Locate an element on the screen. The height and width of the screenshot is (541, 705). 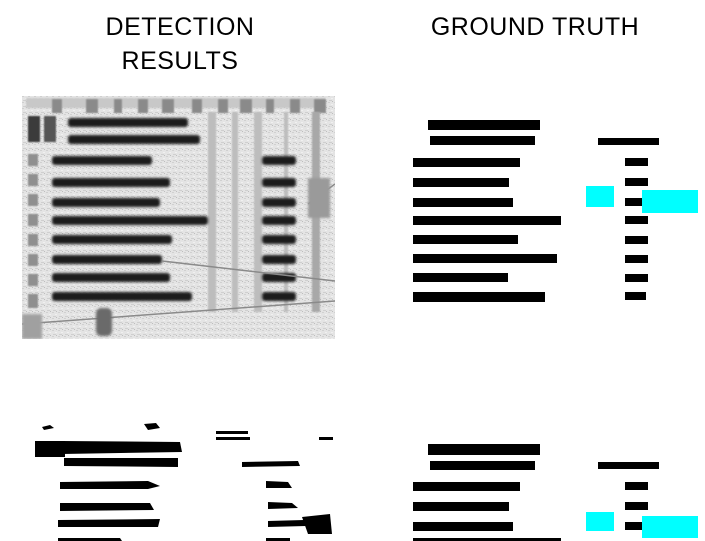
ground-truth-top-image is located at coordinates (555, 211).